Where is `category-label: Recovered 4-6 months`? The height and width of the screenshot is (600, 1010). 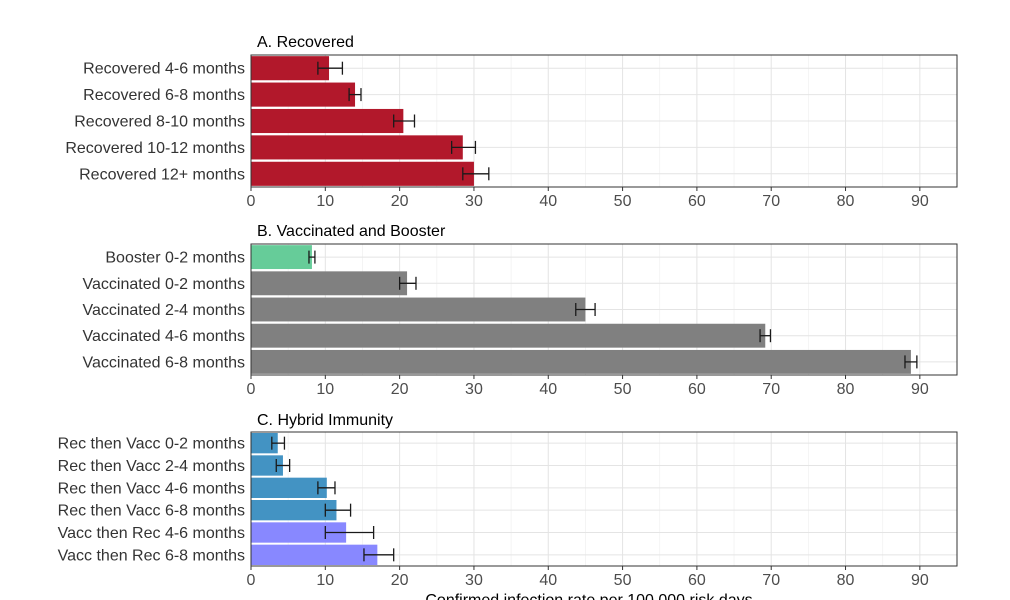
category-label: Recovered 4-6 months is located at coordinates (164, 69).